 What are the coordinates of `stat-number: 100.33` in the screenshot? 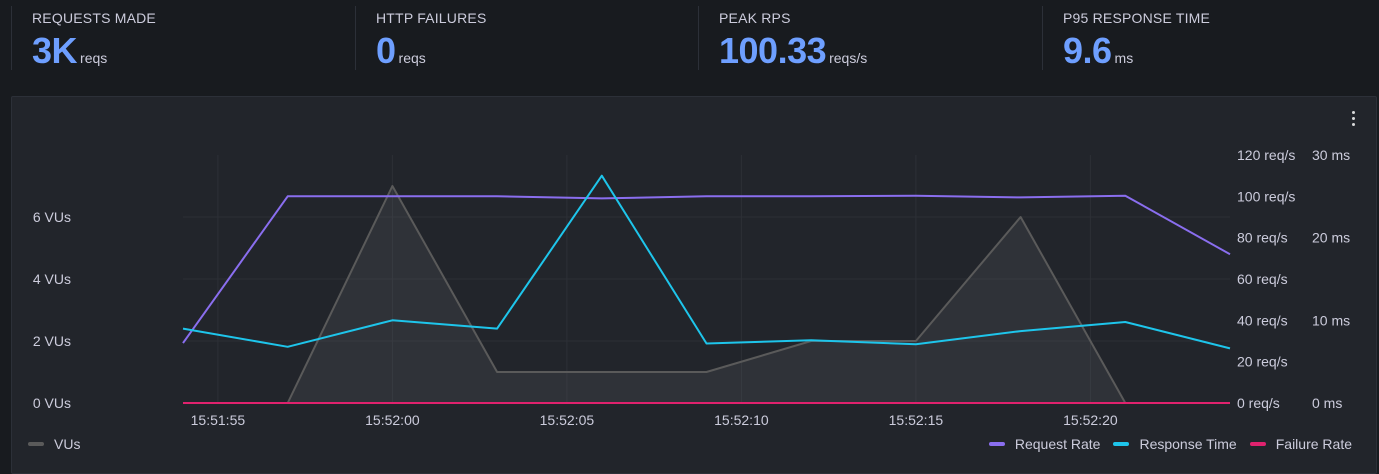 It's located at (773, 50).